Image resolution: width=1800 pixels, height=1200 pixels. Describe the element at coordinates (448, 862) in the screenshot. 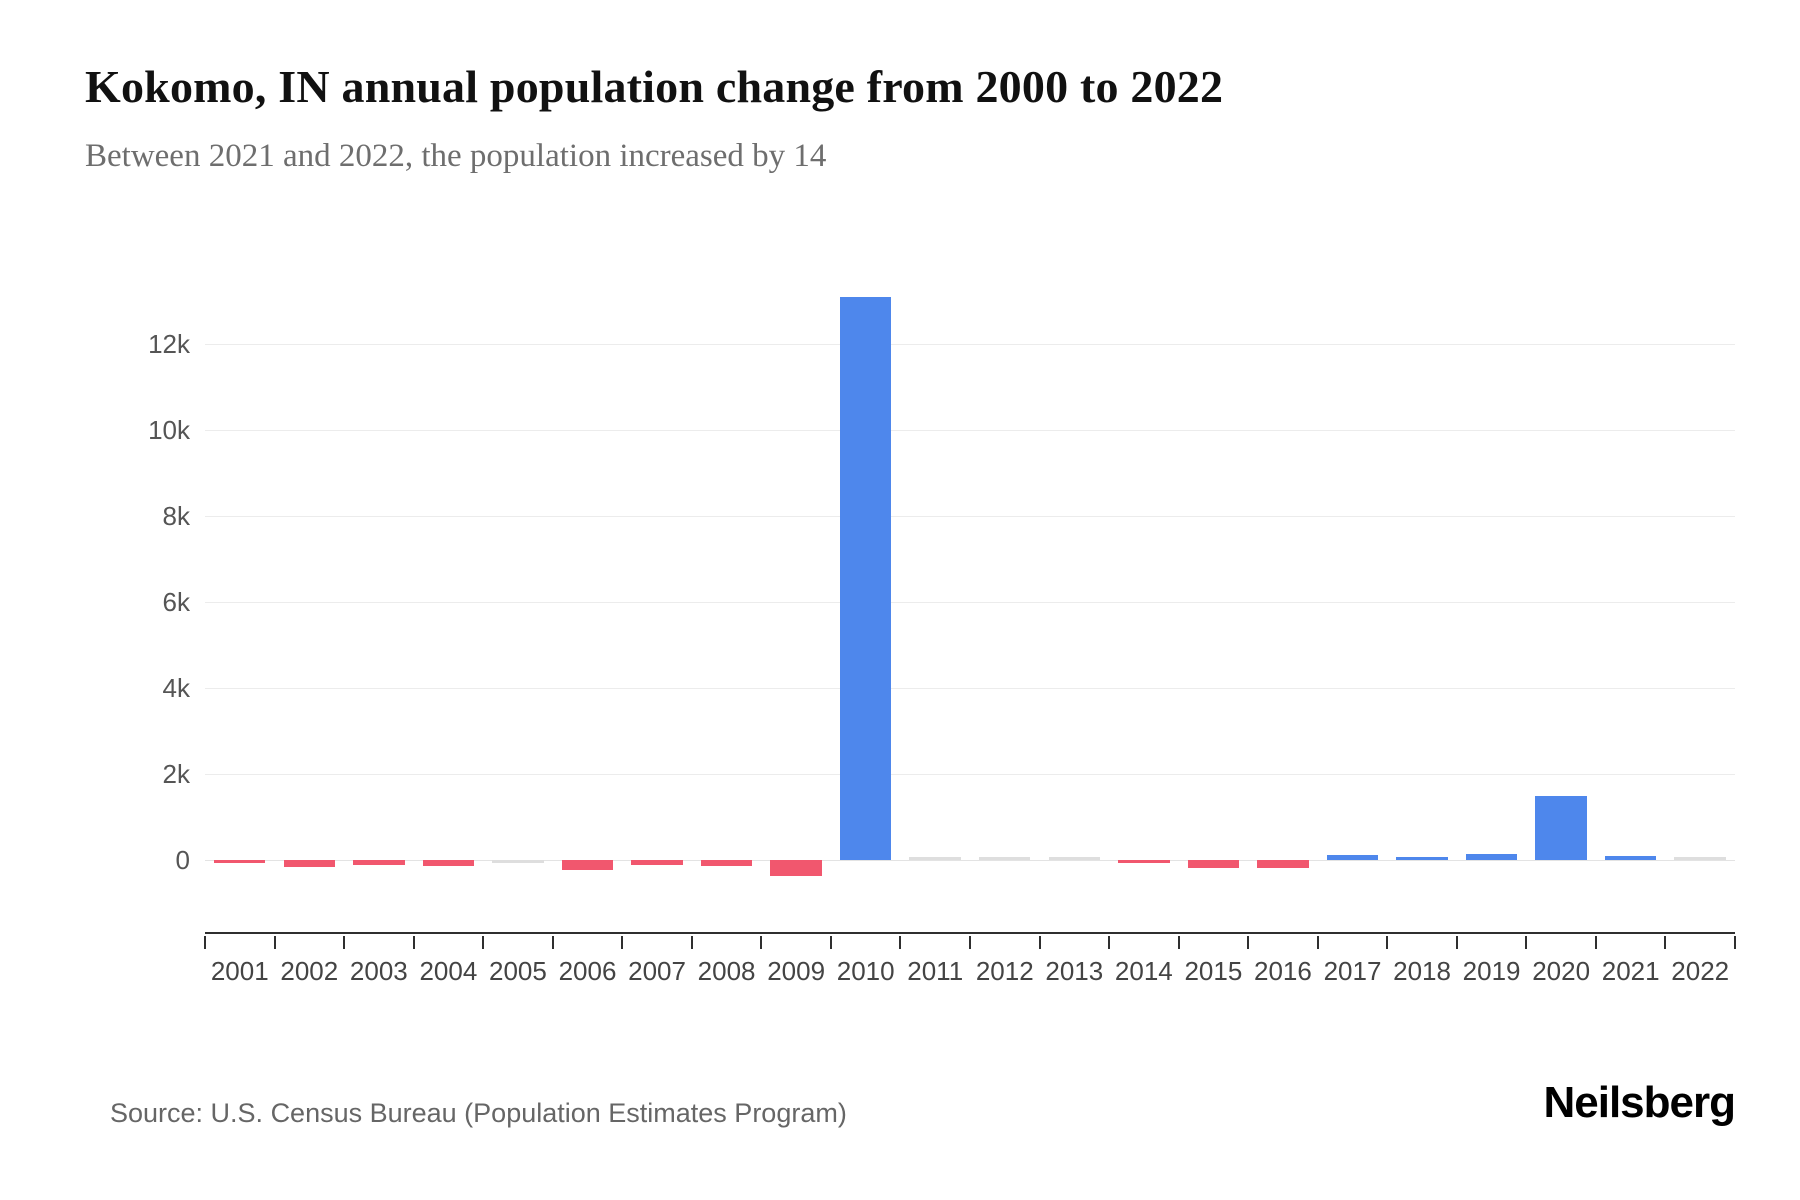

I see `bar-2004` at that location.